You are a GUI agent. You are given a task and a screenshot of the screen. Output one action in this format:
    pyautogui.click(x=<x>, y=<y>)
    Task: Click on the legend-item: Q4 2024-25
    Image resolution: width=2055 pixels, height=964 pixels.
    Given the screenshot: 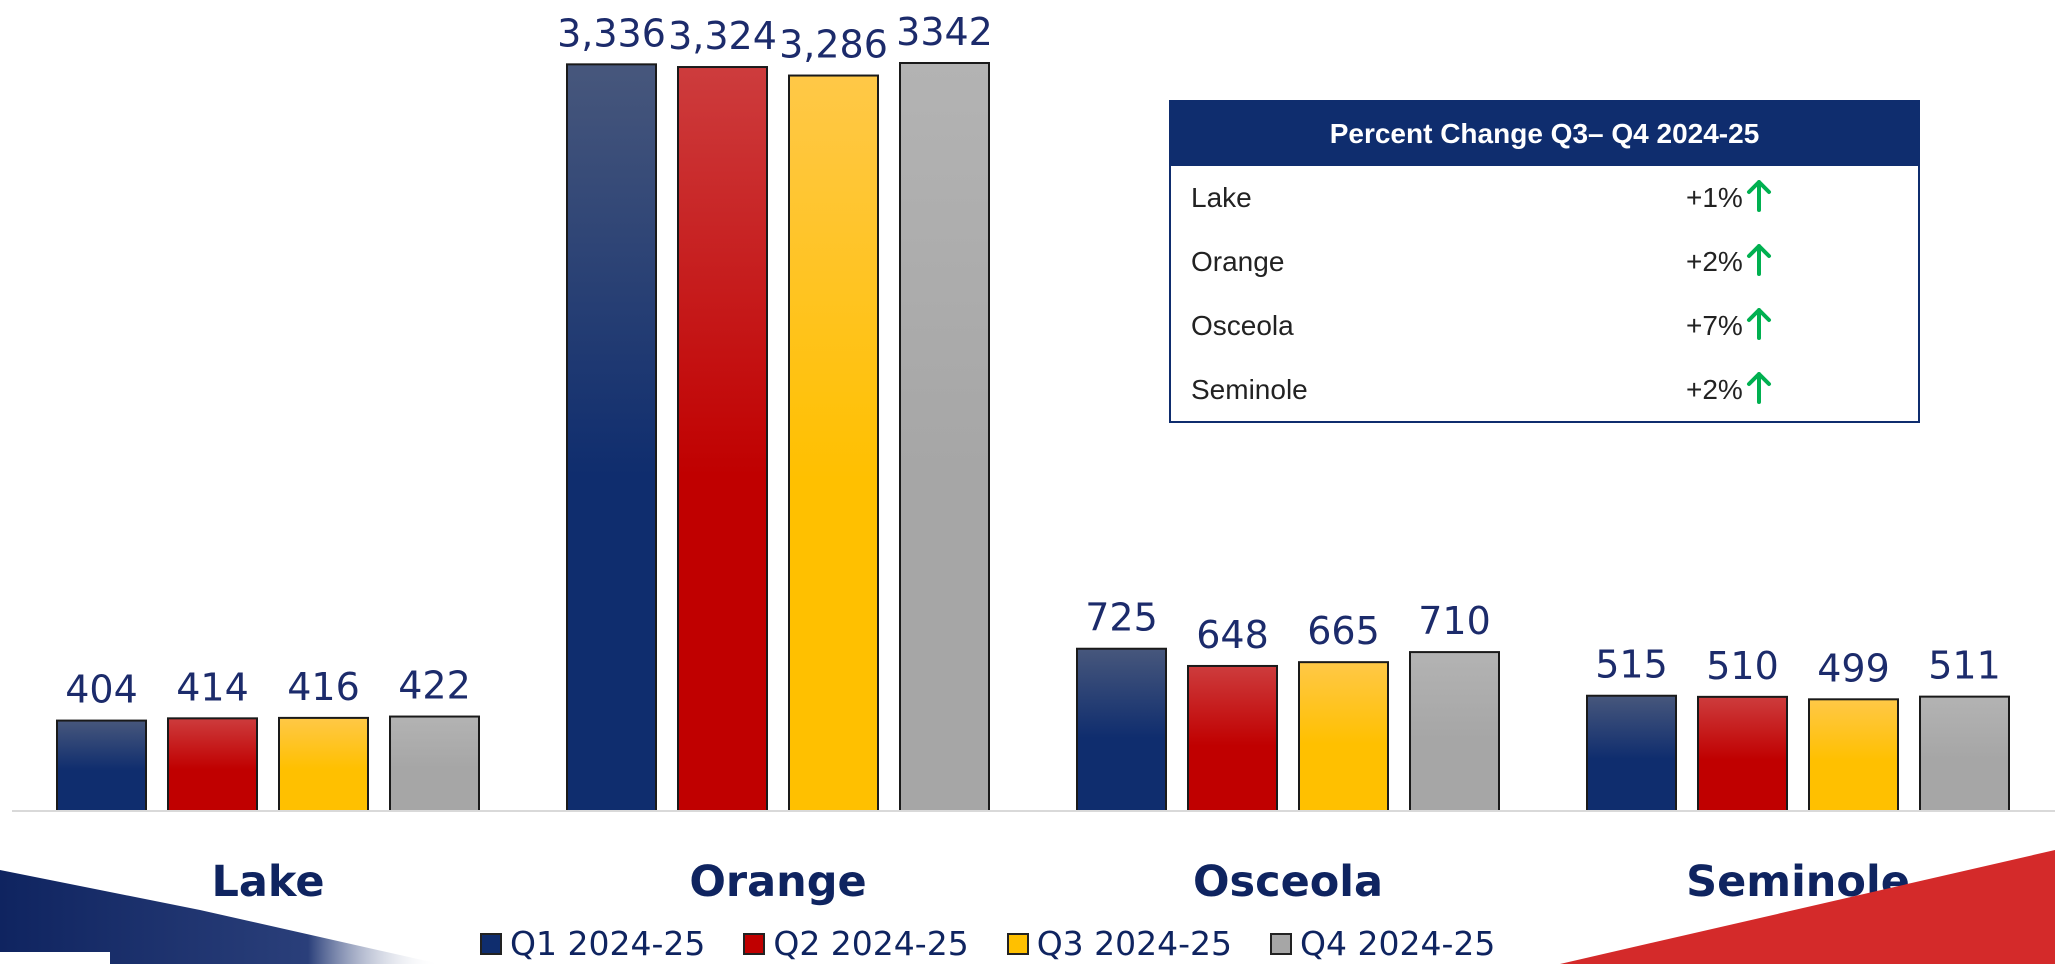 What is the action you would take?
    pyautogui.click(x=1382, y=943)
    